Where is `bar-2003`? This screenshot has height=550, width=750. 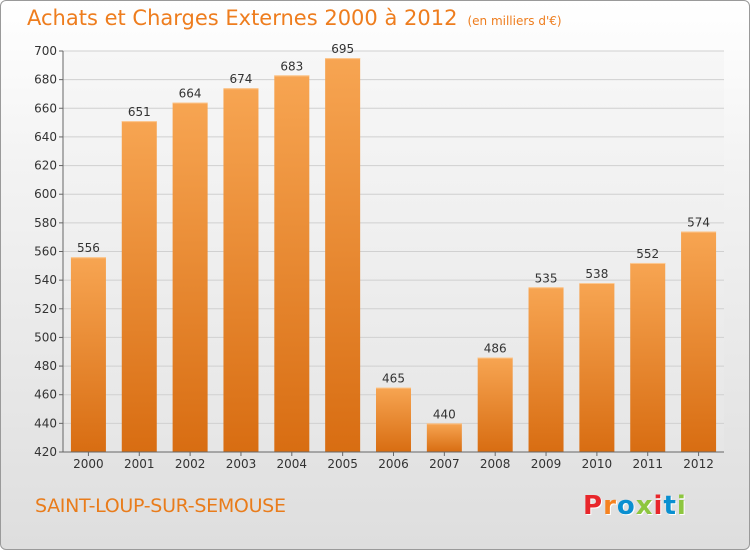 bar-2003 is located at coordinates (241, 270).